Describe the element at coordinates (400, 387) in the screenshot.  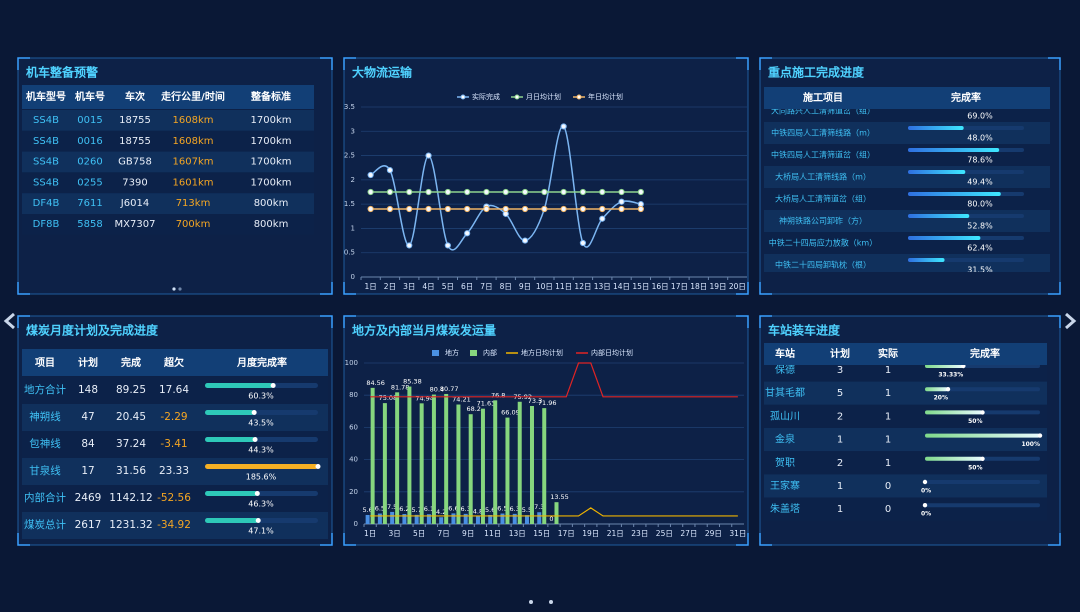
I see `data-label: 81.78` at that location.